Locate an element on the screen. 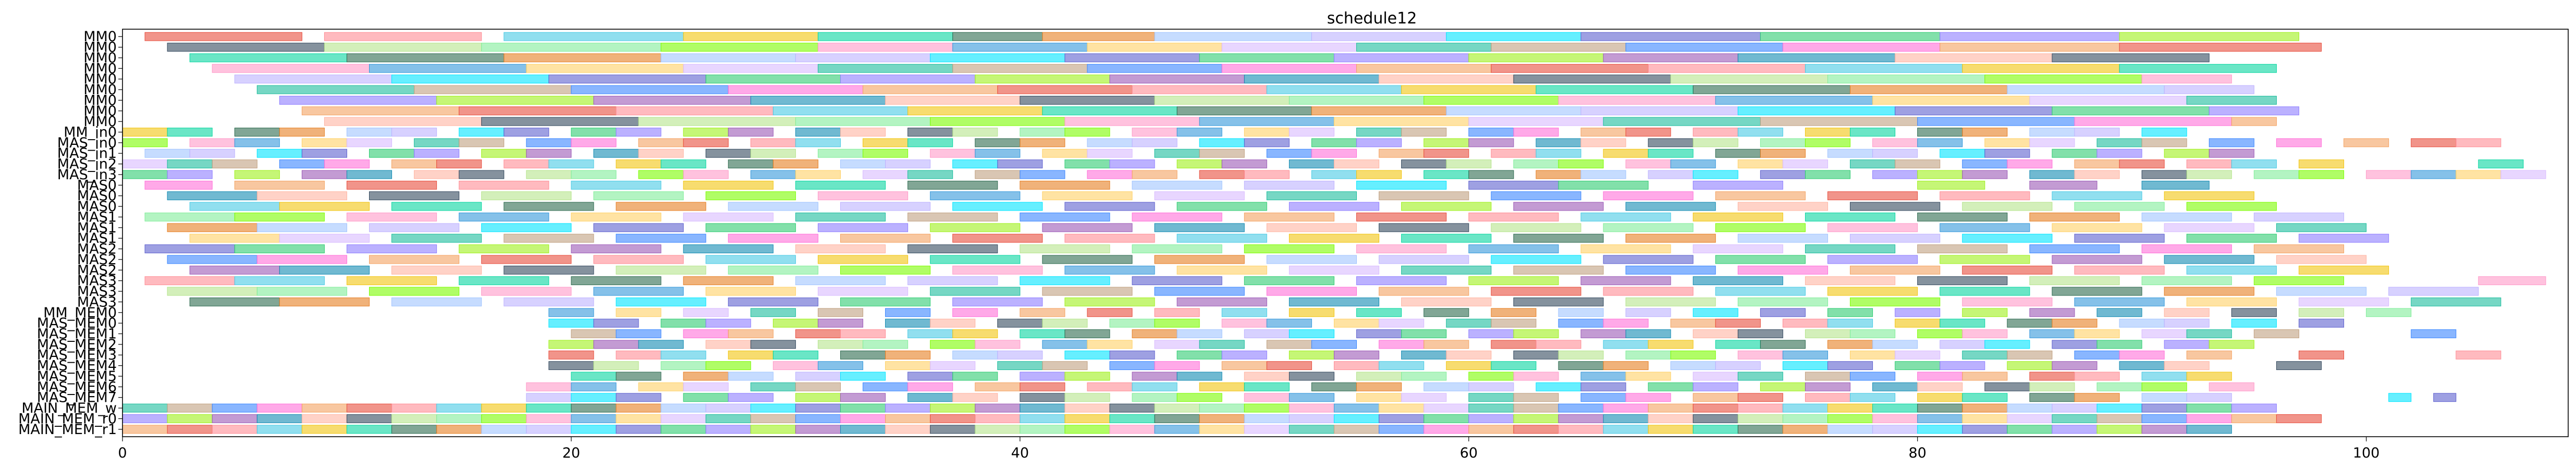  y-tick-label: MAIN_MEM_r1 is located at coordinates (67, 430).